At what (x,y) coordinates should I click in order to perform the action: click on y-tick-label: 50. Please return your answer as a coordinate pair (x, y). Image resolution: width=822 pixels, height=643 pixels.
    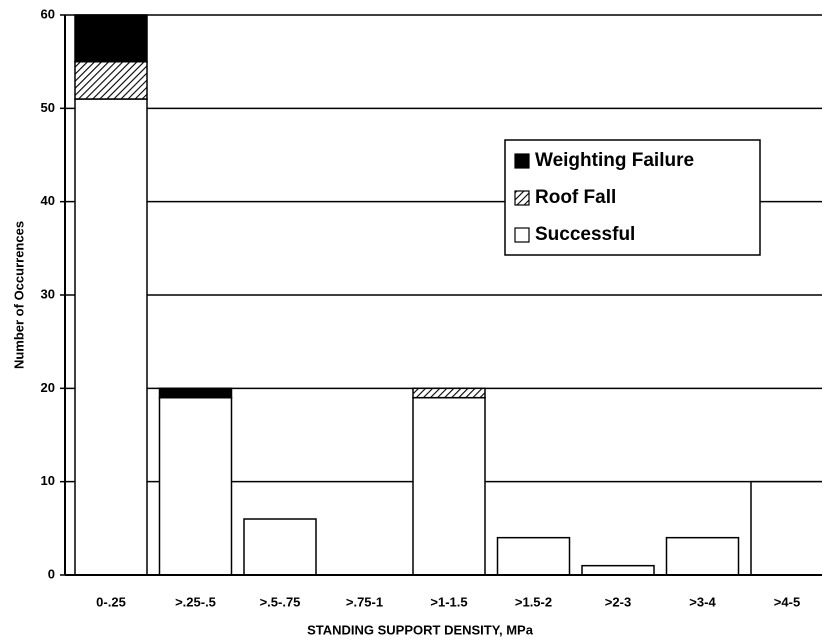
    Looking at the image, I should click on (48, 107).